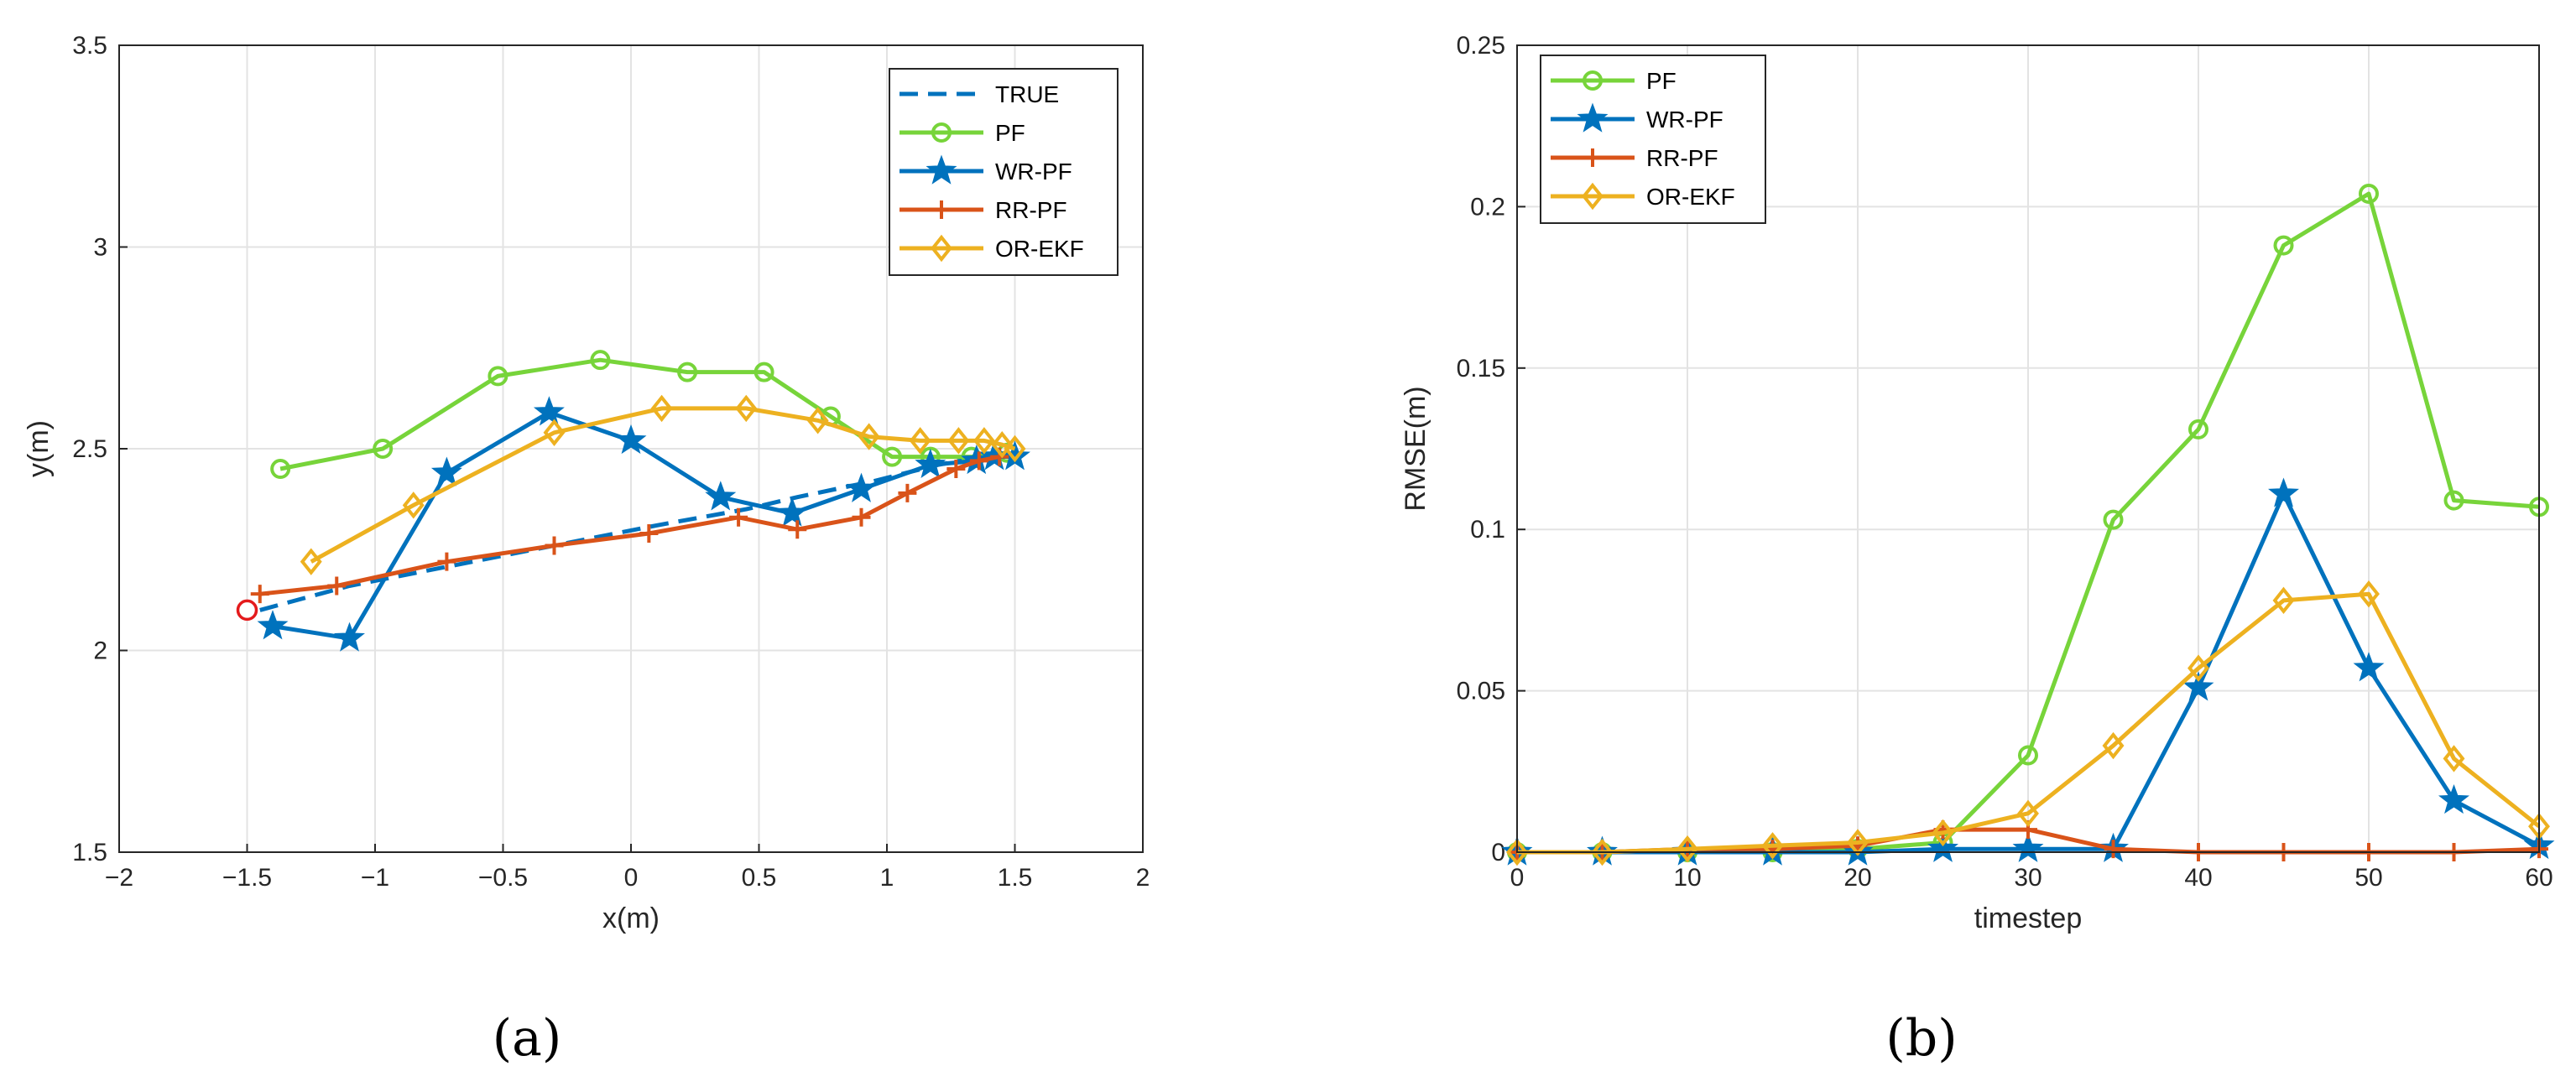 The image size is (2576, 1082). Describe the element at coordinates (2028, 878) in the screenshot. I see `chart1-x-tick-label: 30` at that location.